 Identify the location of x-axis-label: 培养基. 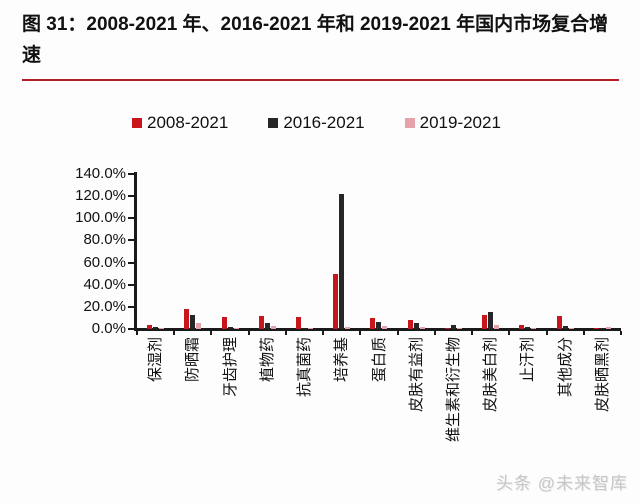
(342, 360).